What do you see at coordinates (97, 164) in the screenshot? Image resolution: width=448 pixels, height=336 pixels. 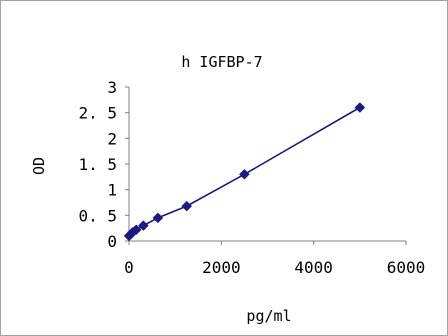 I see `y-tick-label: 1. 5` at bounding box center [97, 164].